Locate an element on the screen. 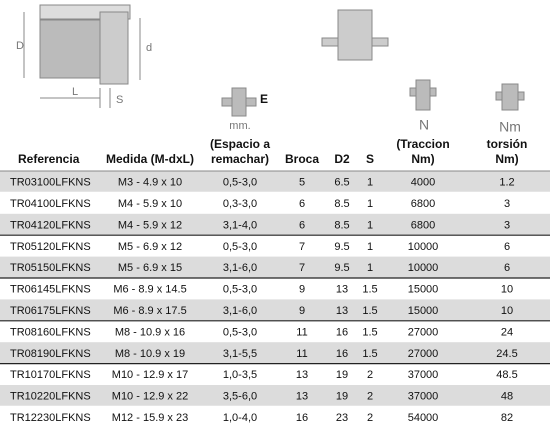 This screenshot has height=428, width=550. cell: 1,0-3,5 is located at coordinates (240, 375).